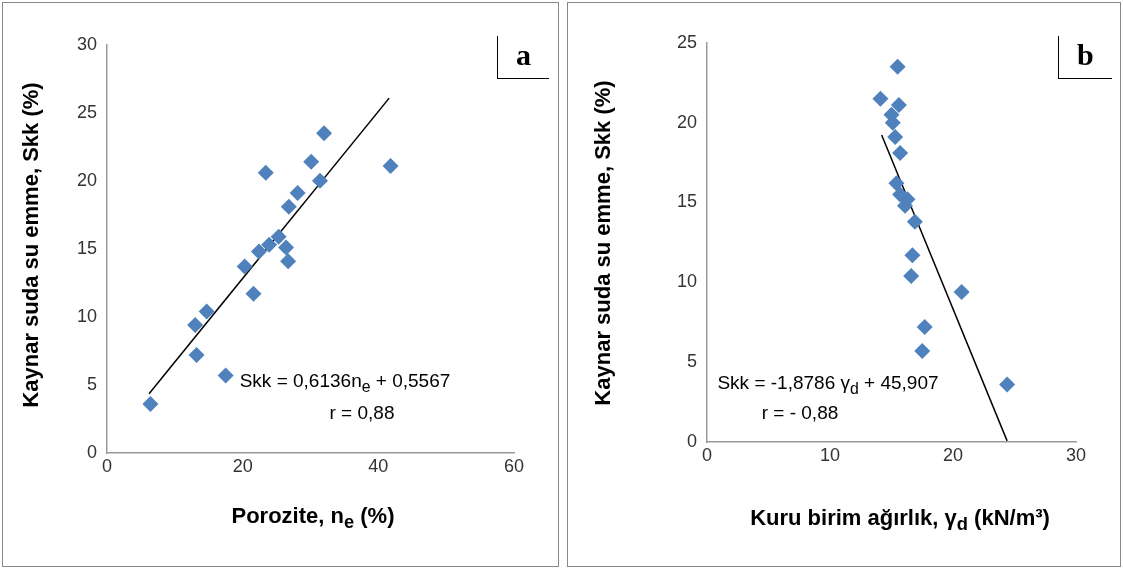 This screenshot has height=569, width=1123. What do you see at coordinates (345, 383) in the screenshot?
I see `annotation: Skk = 0,6136n$_{e}$ + 0,5567` at bounding box center [345, 383].